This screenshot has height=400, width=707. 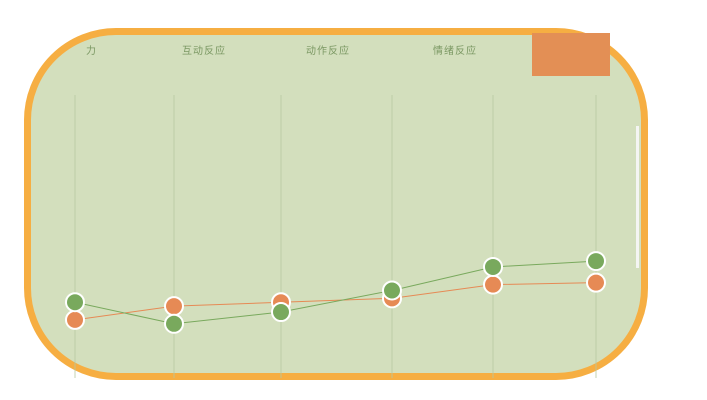 I want to click on active-tab, so click(x=571, y=54).